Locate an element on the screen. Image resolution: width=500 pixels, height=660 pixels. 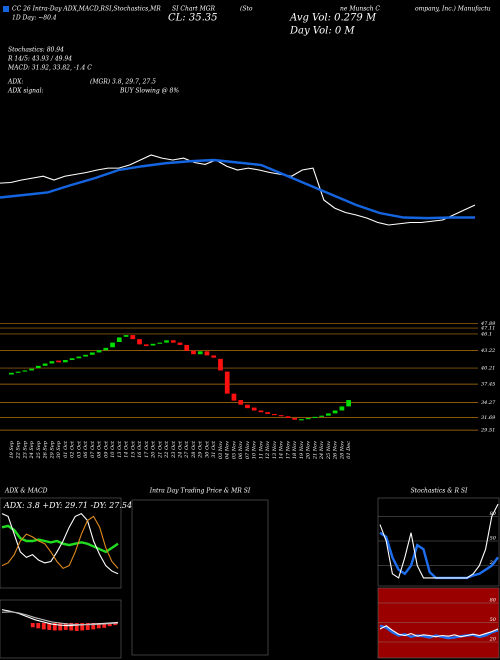
x-tick-label: 24 Oct is located at coordinates (181, 449).